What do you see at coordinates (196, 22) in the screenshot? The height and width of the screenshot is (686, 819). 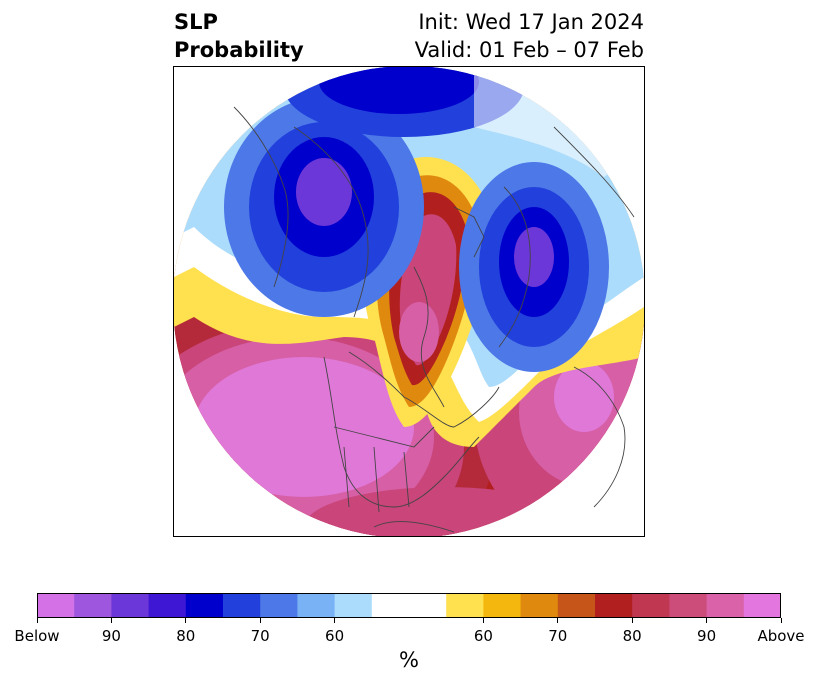 I see `title-variable: SLP` at bounding box center [196, 22].